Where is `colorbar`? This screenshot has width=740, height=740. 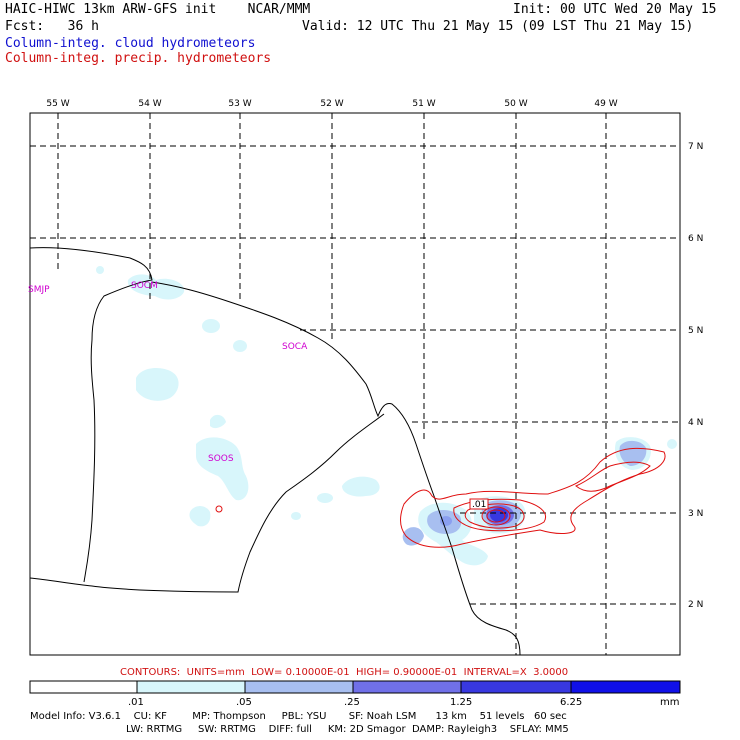 colorbar is located at coordinates (355, 687).